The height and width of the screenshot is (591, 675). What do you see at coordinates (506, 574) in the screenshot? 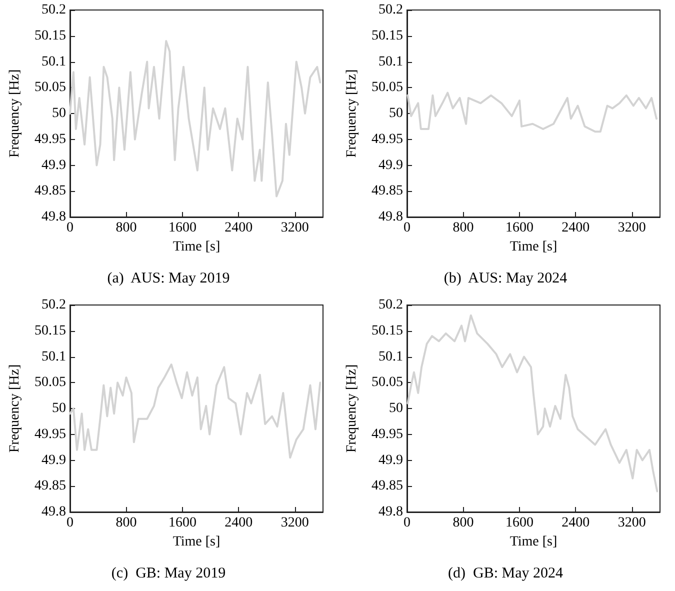
I see `text: (d) GB: May 2024` at bounding box center [506, 574].